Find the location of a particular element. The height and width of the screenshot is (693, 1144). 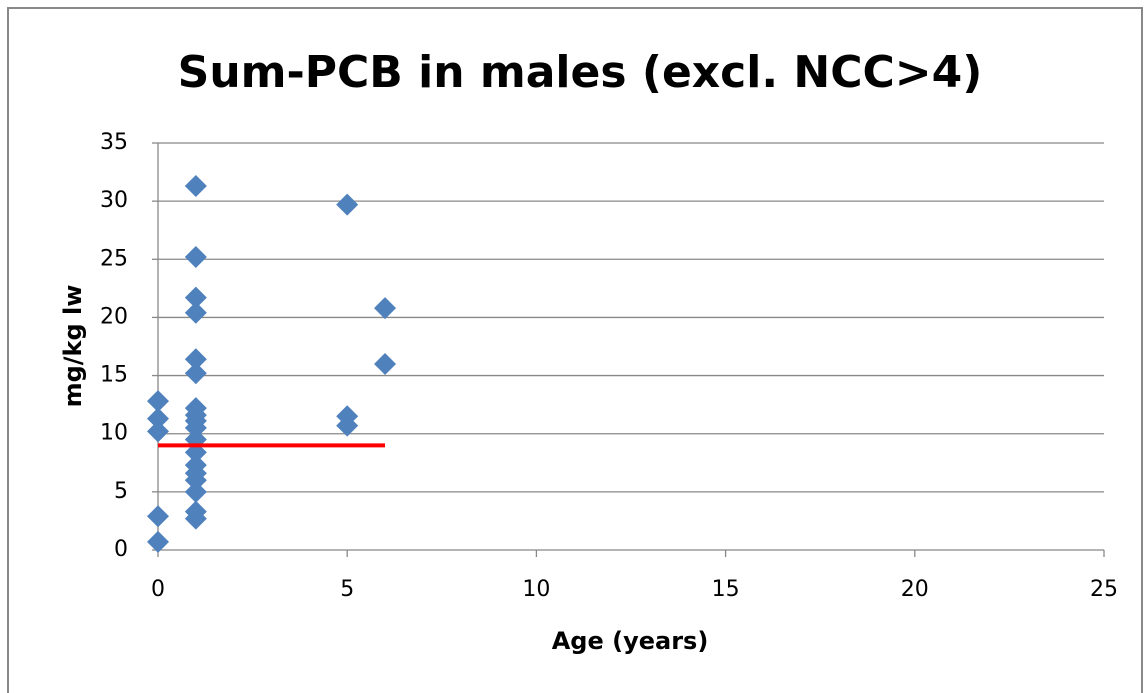

y-tick-label: 30 is located at coordinates (114, 200).